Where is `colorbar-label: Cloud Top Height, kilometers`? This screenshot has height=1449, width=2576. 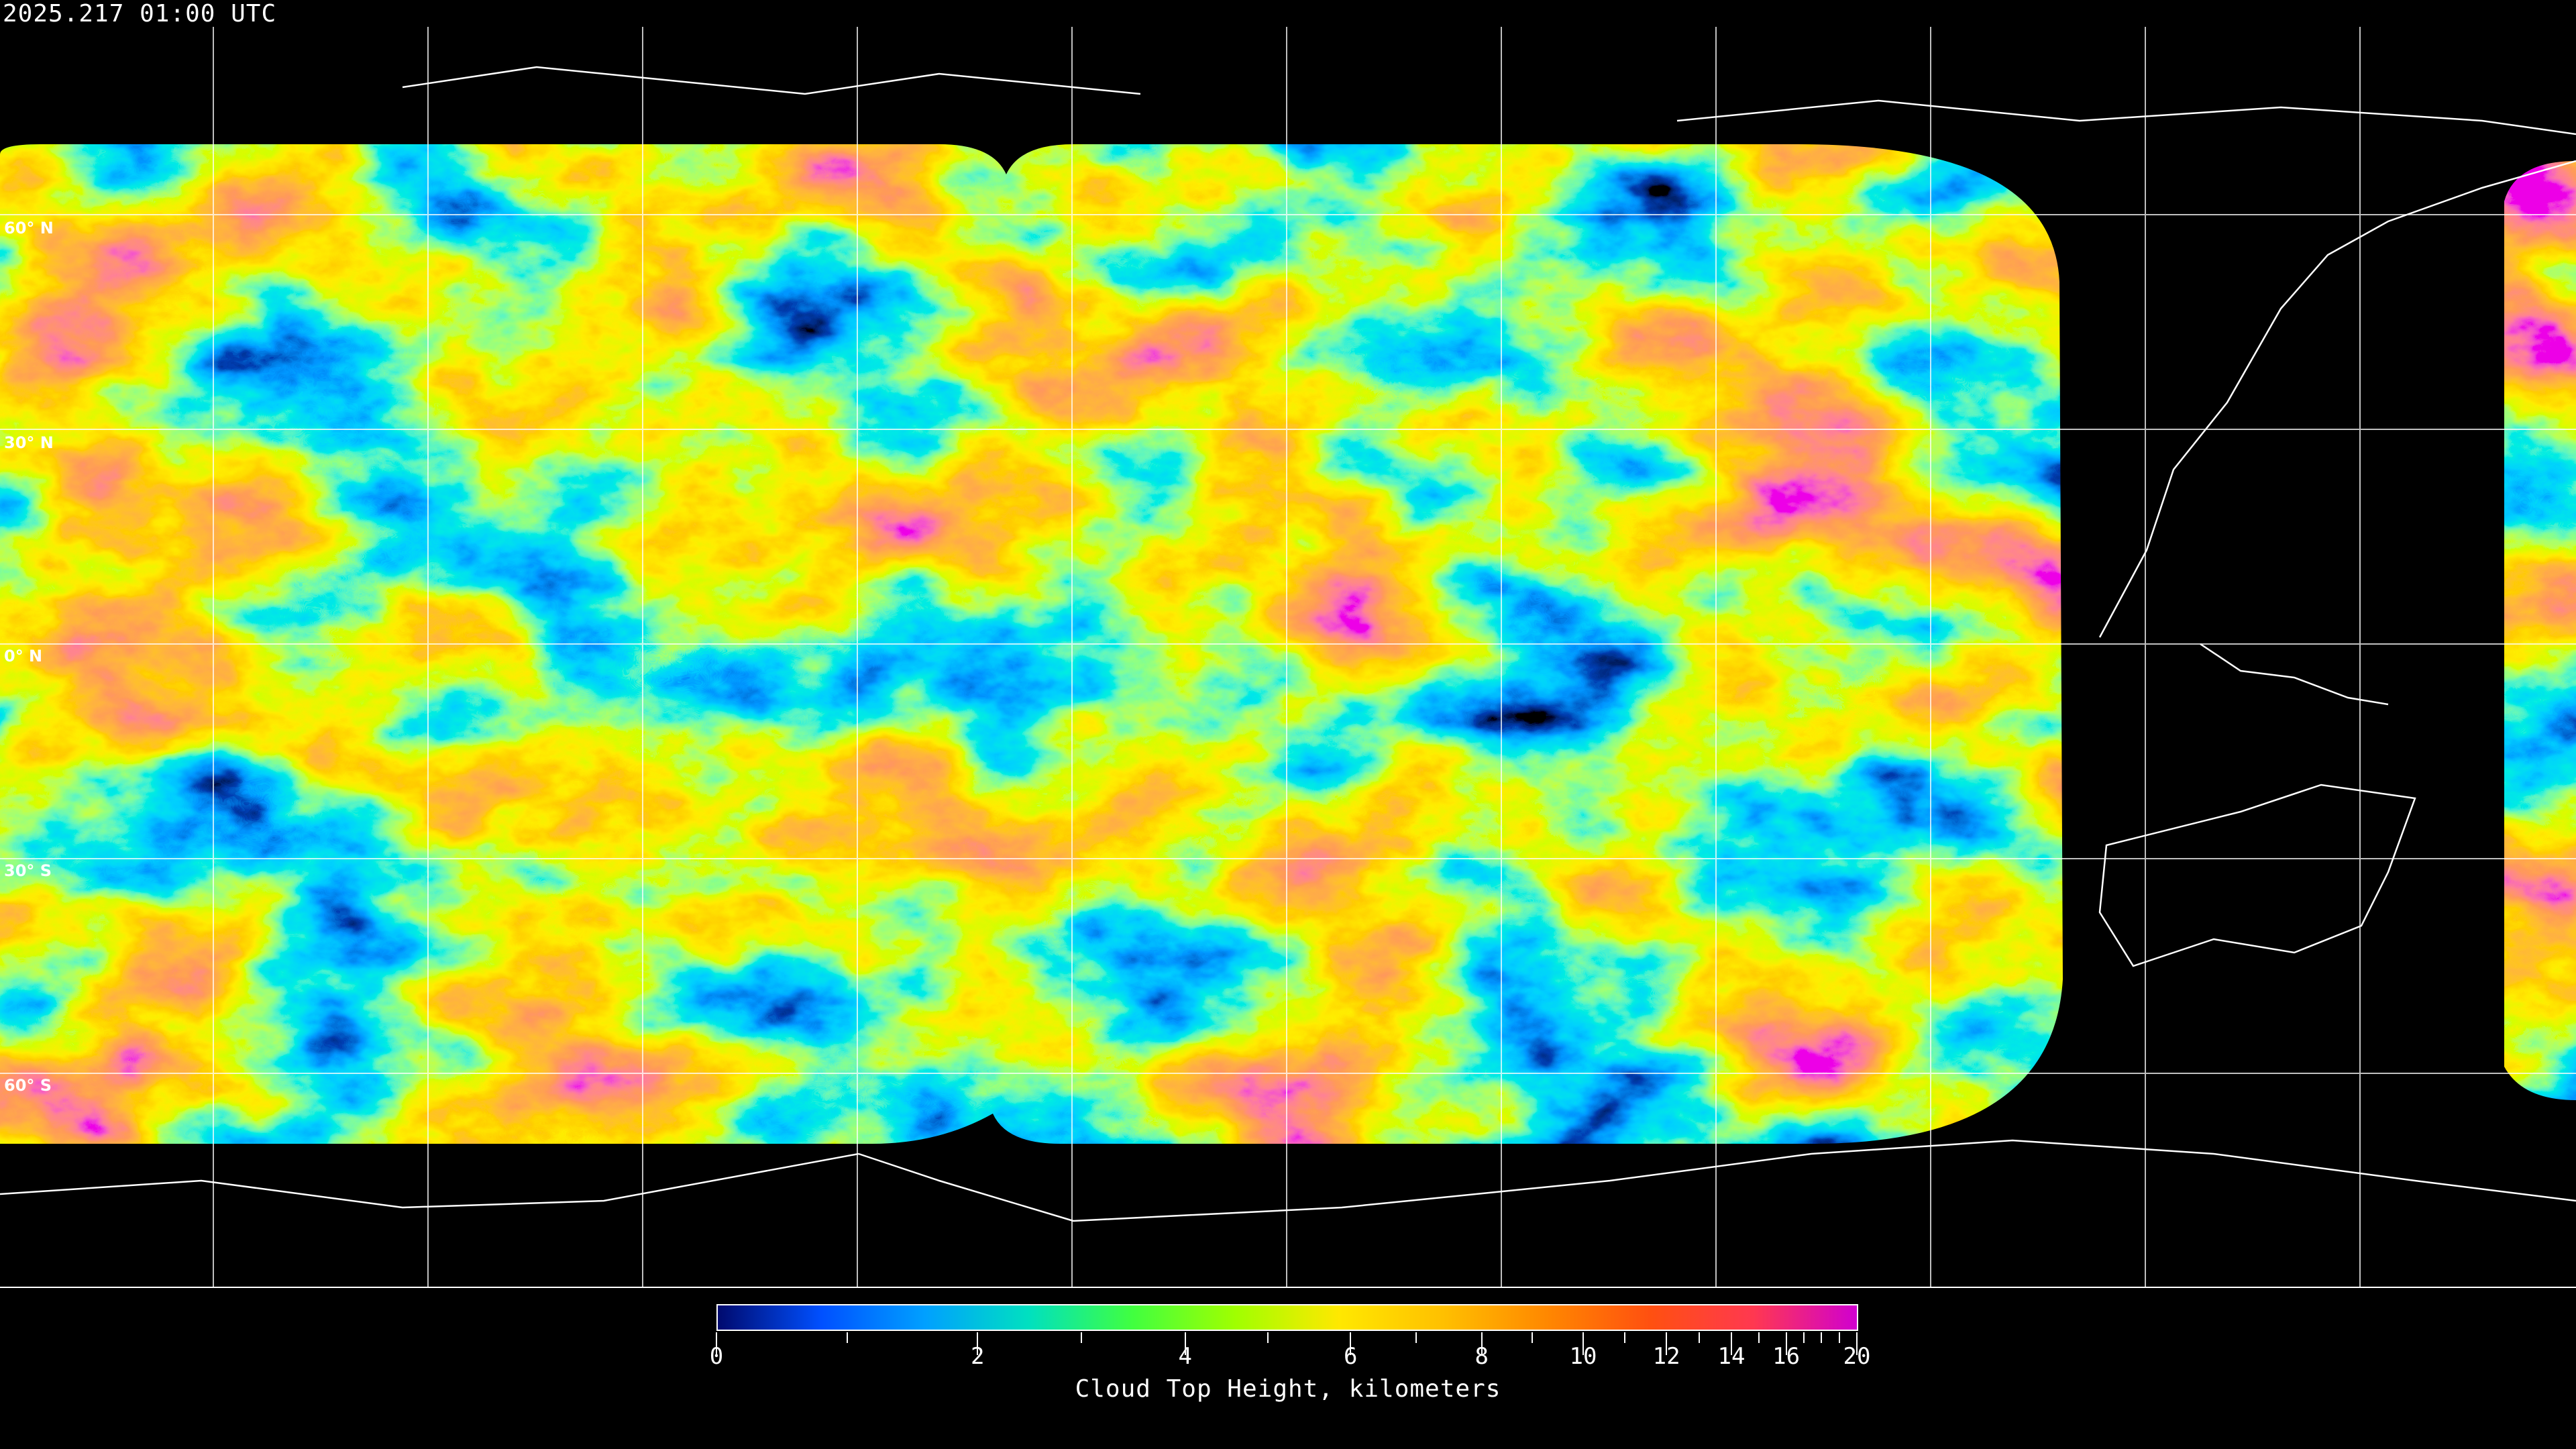
colorbar-label: Cloud Top Height, kilometers is located at coordinates (1288, 1389).